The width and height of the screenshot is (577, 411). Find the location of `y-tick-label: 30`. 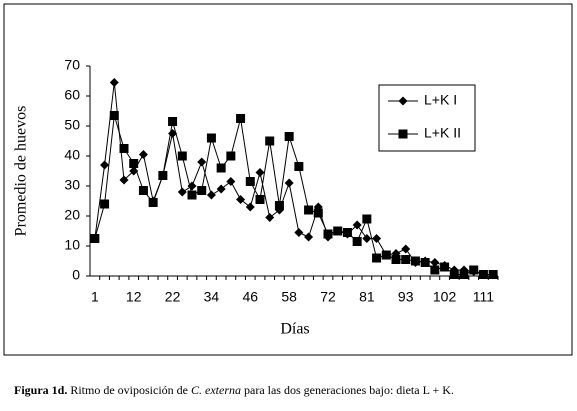

y-tick-label: 30 is located at coordinates (72, 185).